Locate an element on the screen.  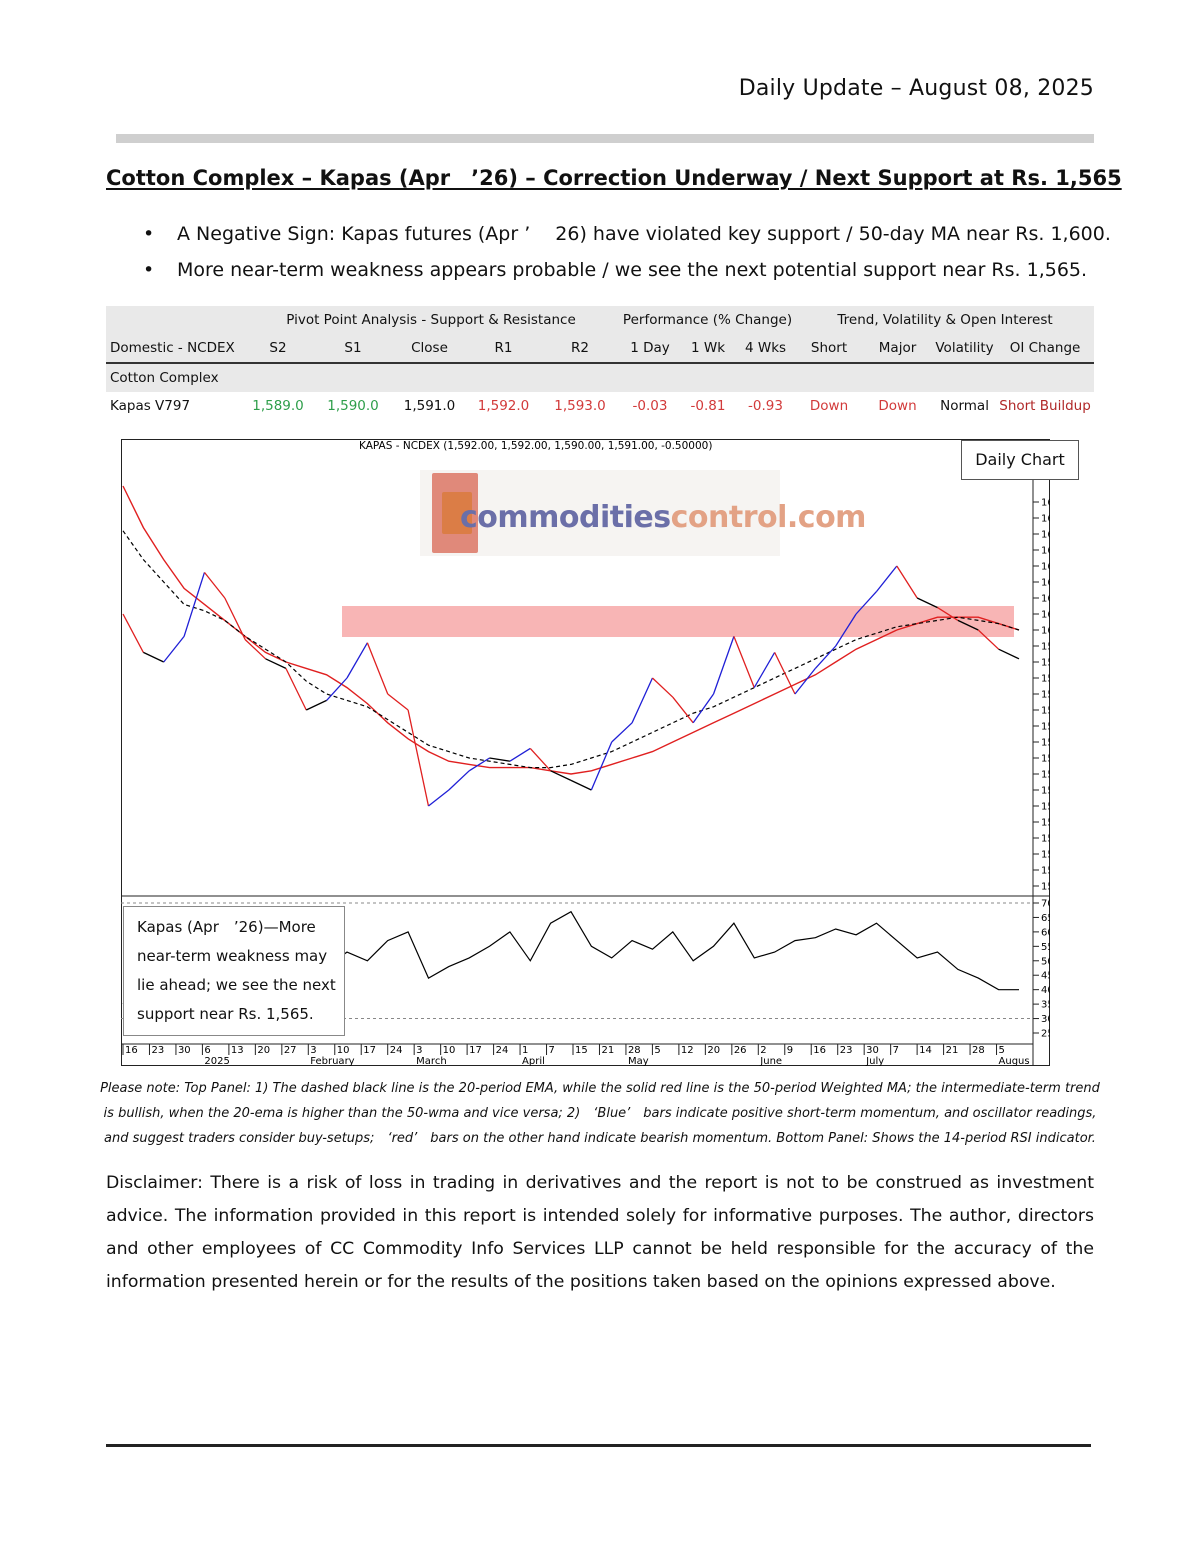
price-tick-label: 1530 is located at coordinates (1045, 855).